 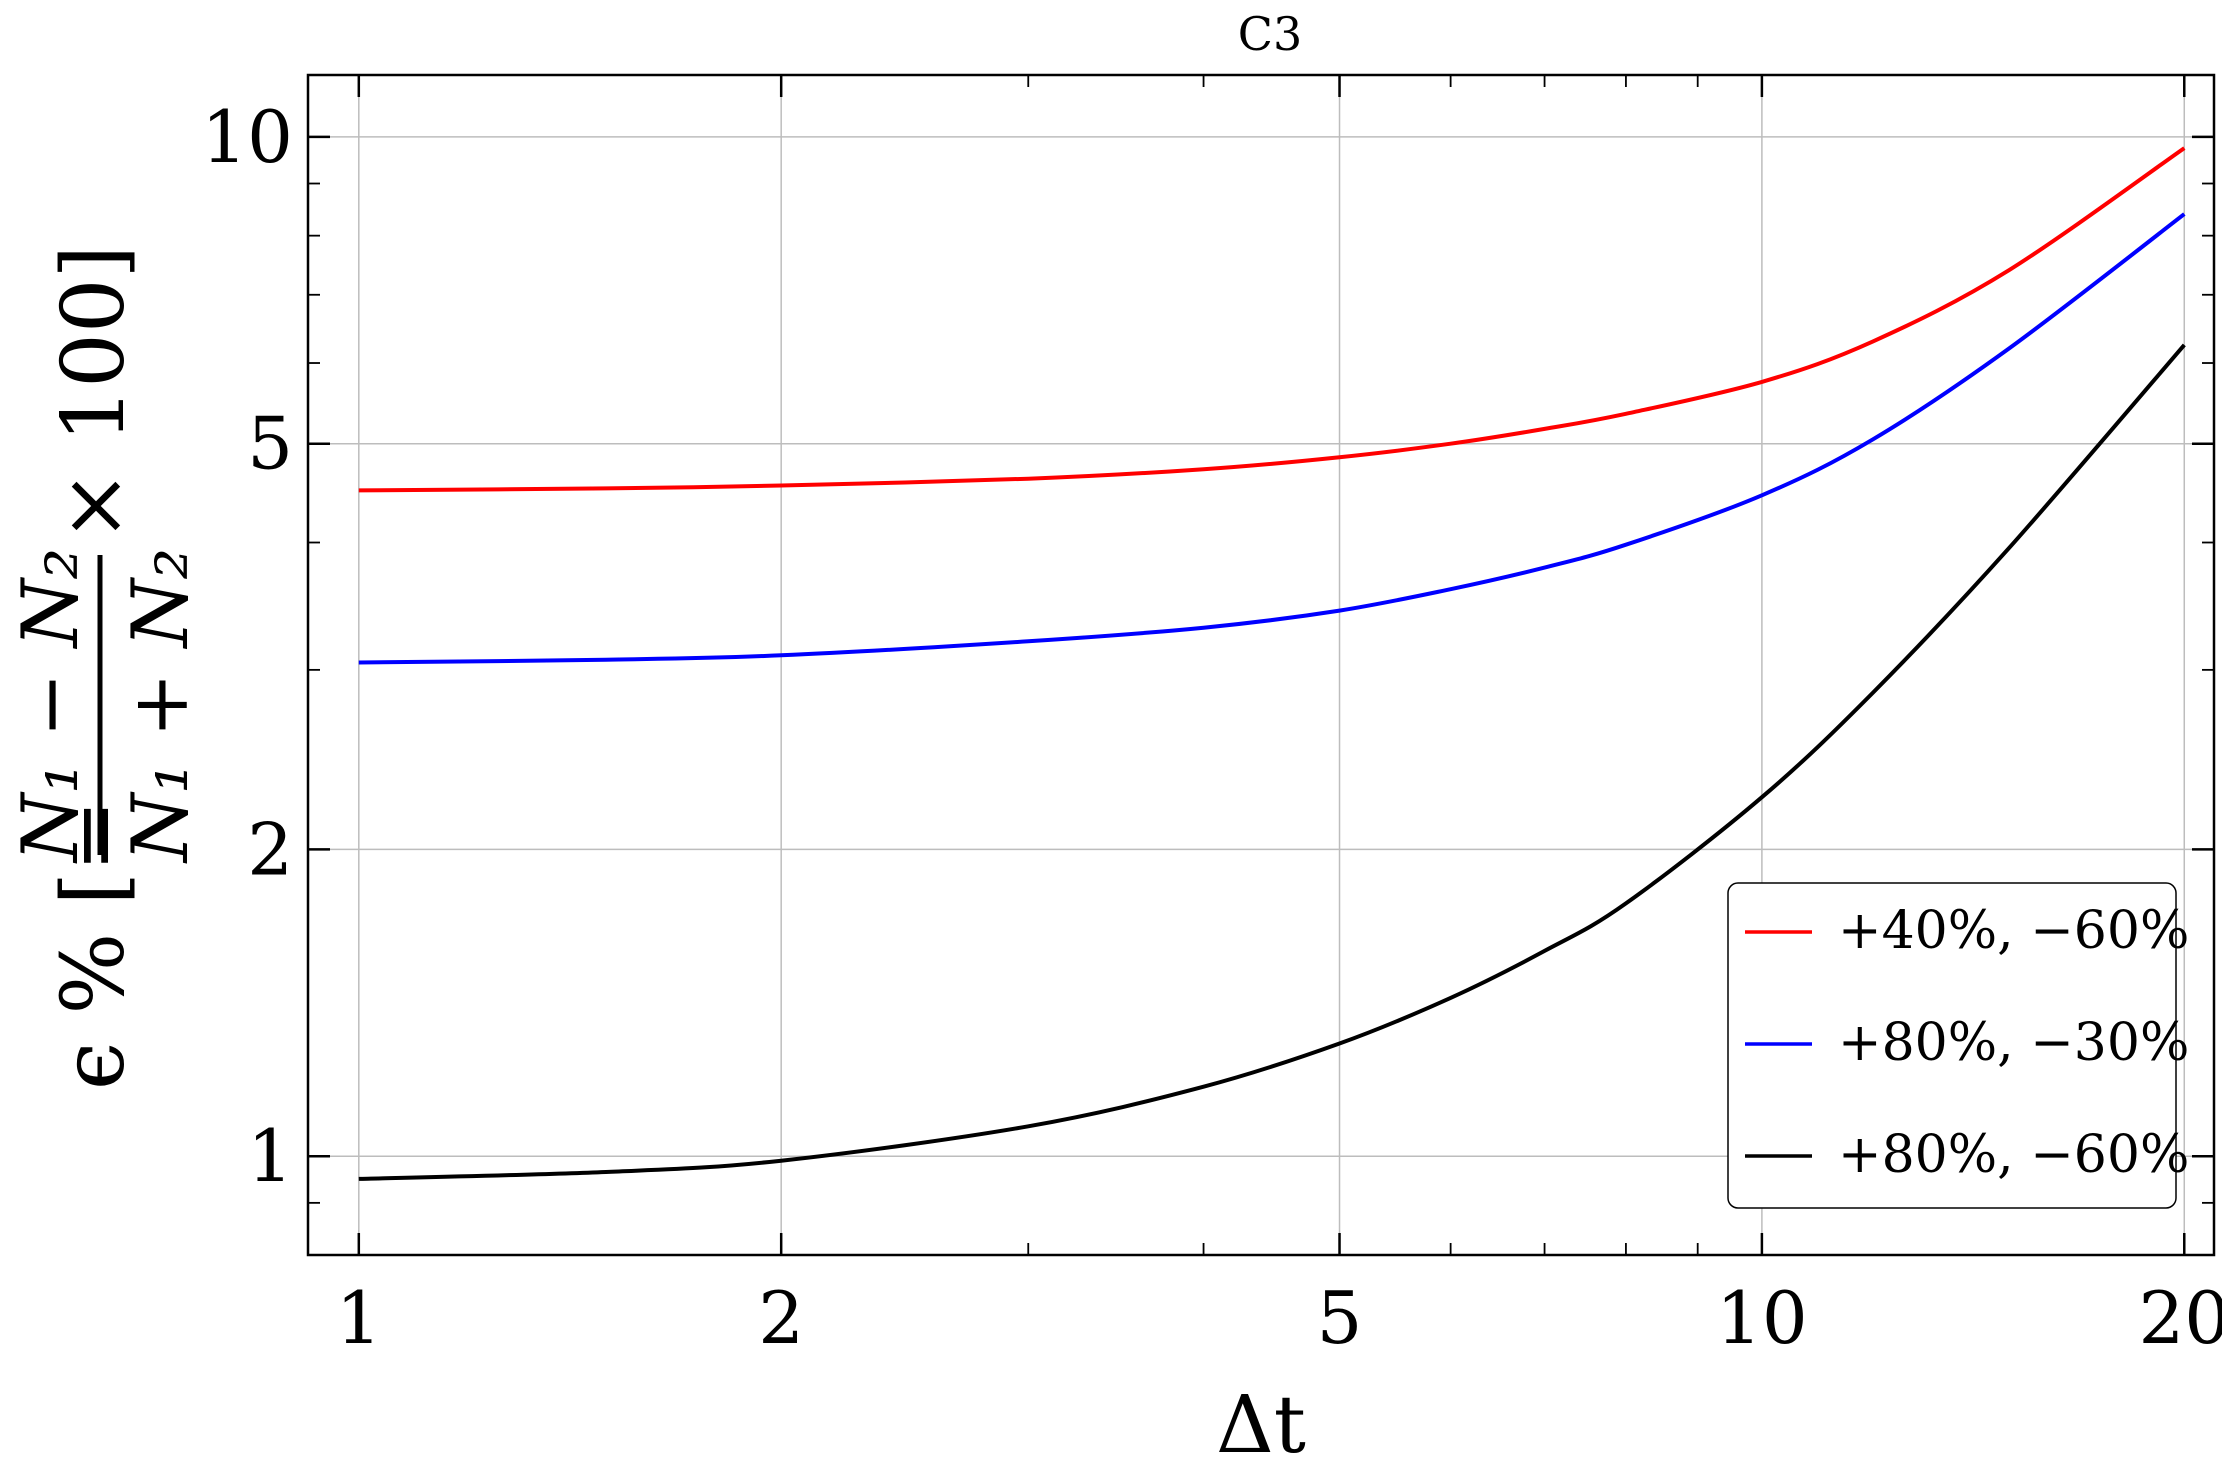 I want to click on legend-label: +40%, −60%, so click(x=2013, y=931).